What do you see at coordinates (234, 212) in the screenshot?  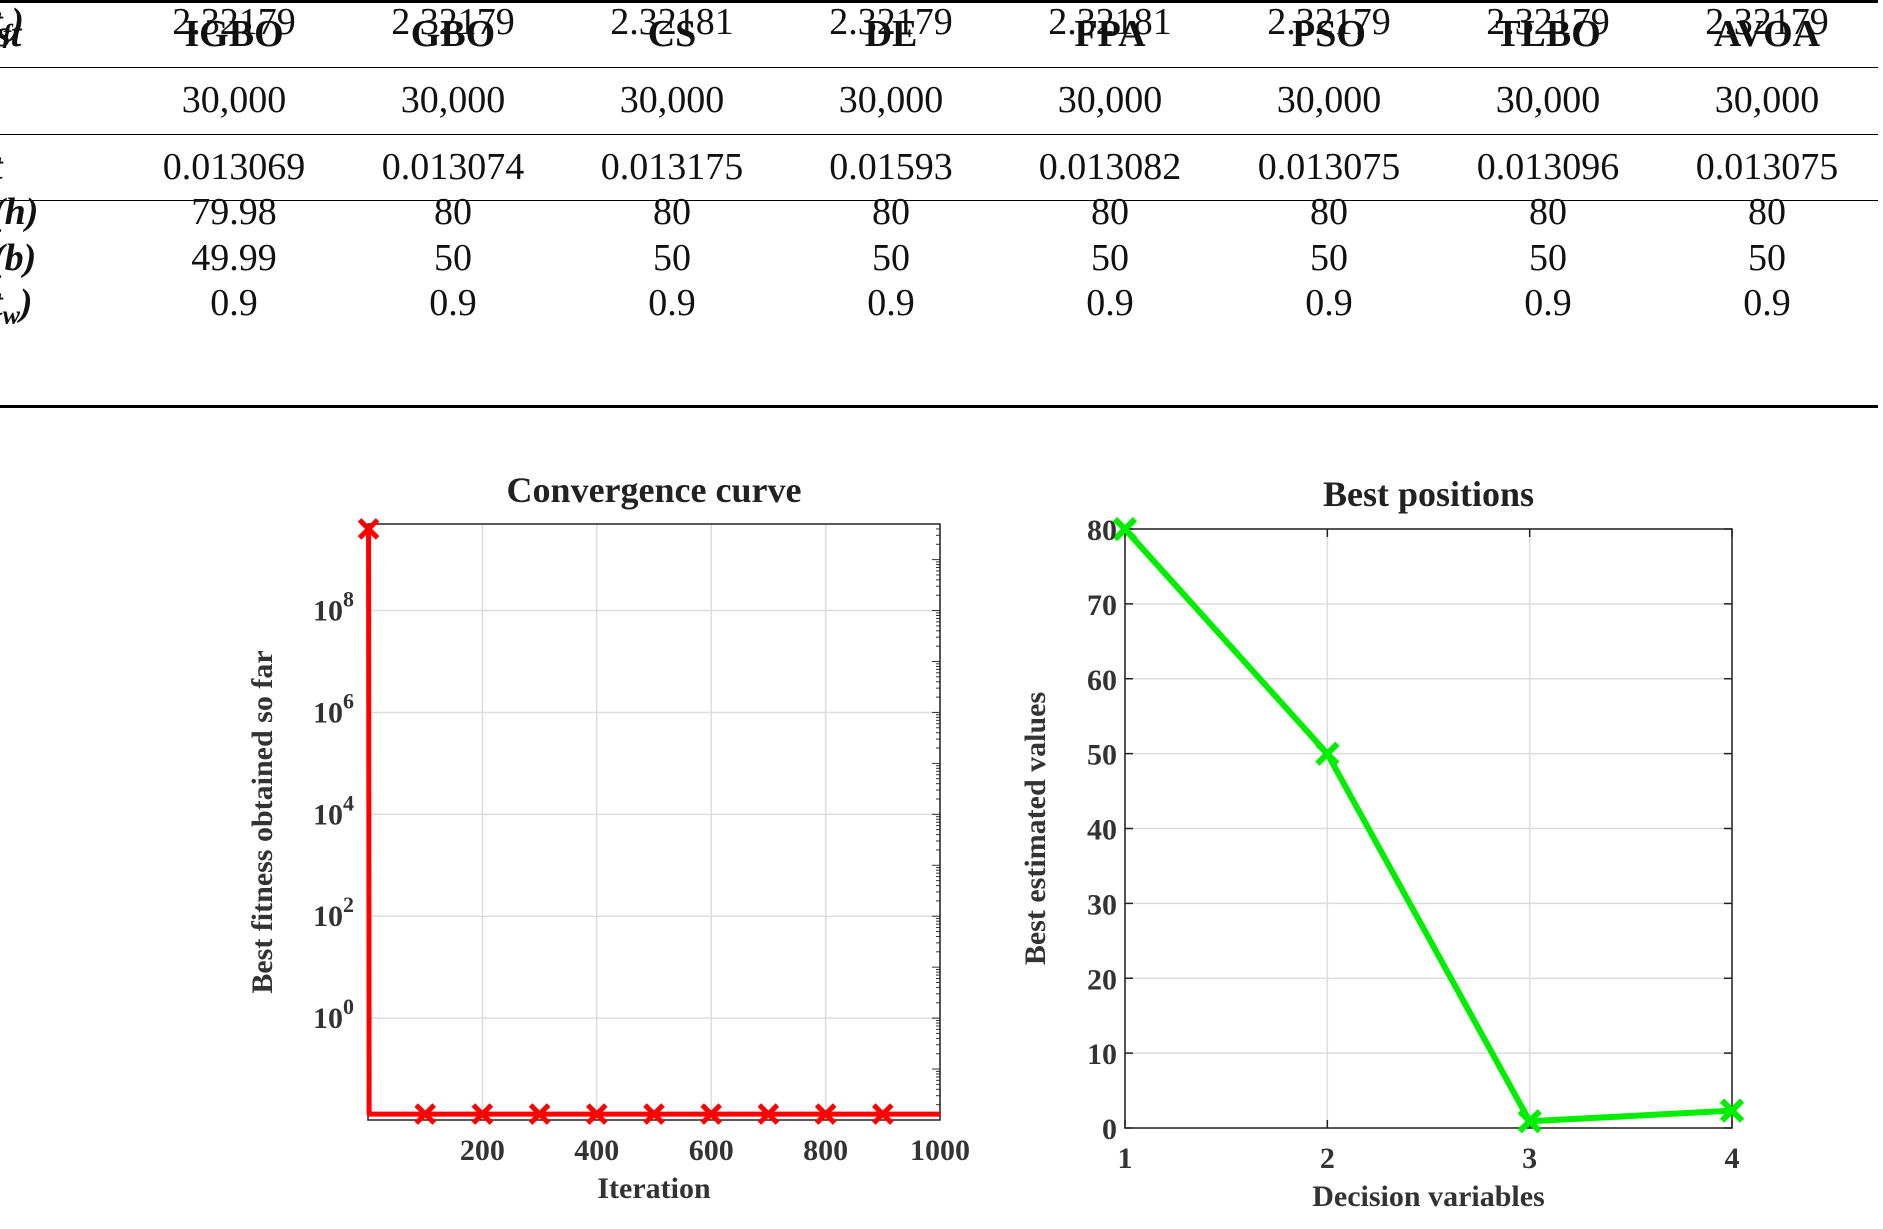 I see `table-cell: 79.98` at bounding box center [234, 212].